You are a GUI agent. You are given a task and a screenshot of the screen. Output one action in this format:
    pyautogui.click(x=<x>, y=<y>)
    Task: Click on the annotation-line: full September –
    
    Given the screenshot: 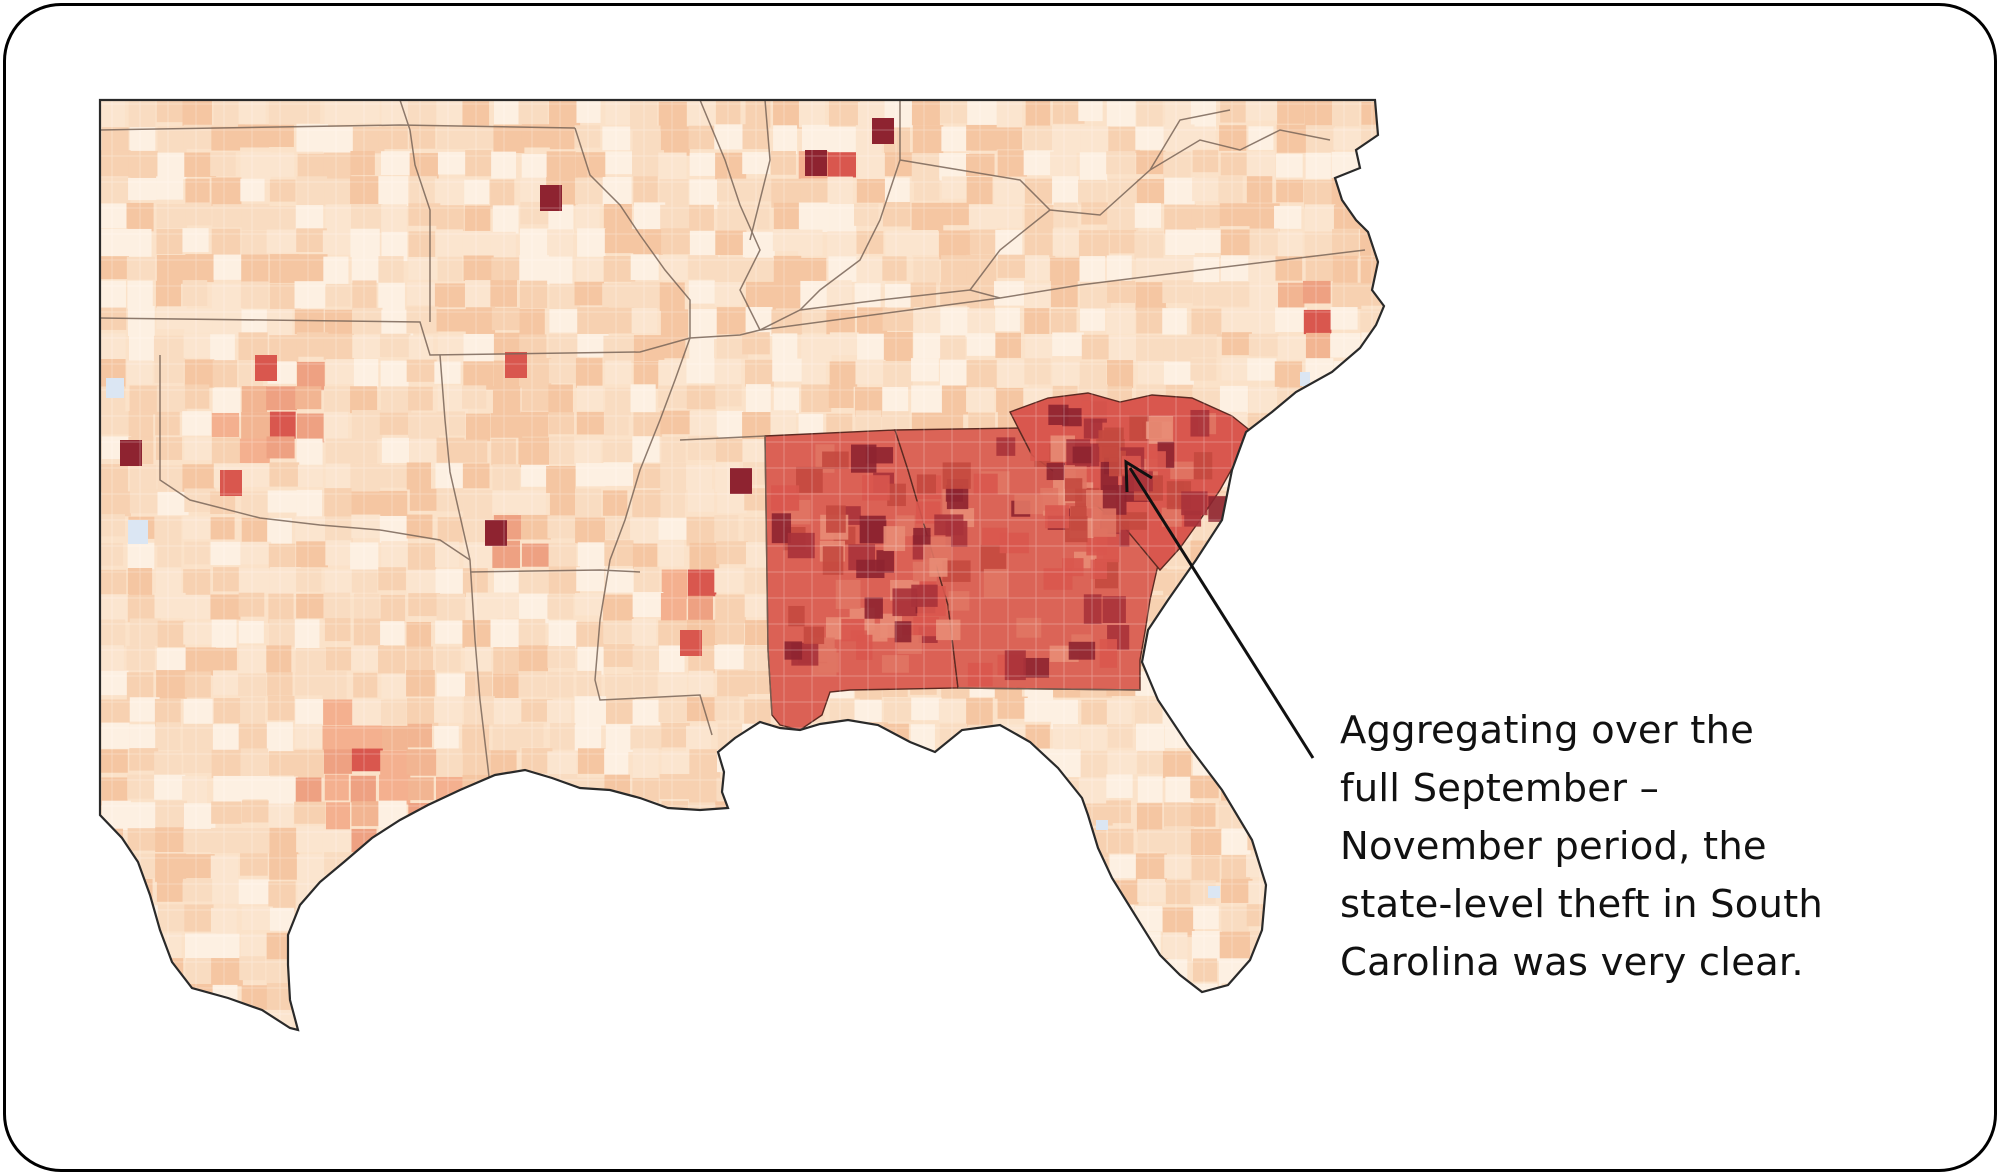 What is the action you would take?
    pyautogui.click(x=1500, y=788)
    